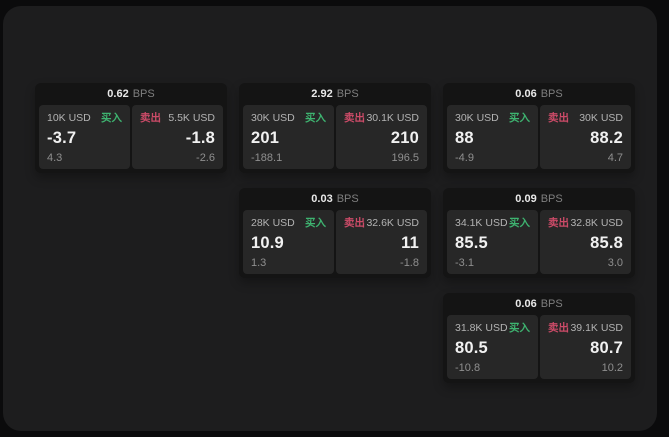  What do you see at coordinates (464, 263) in the screenshot?
I see `buy-delta: -3.1` at bounding box center [464, 263].